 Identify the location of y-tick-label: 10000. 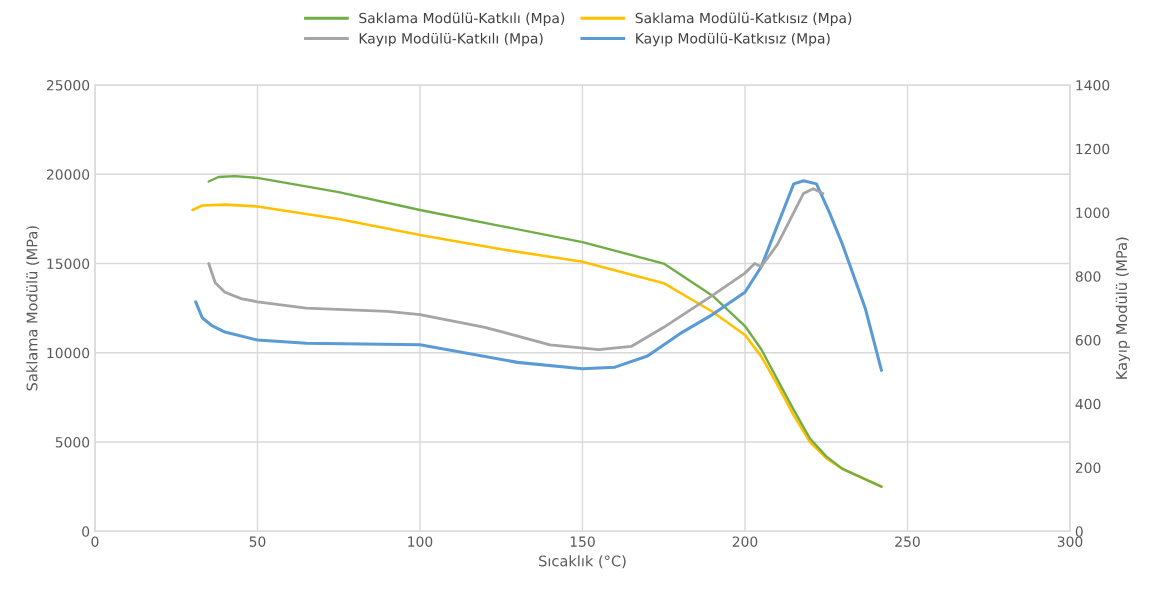
(68, 353).